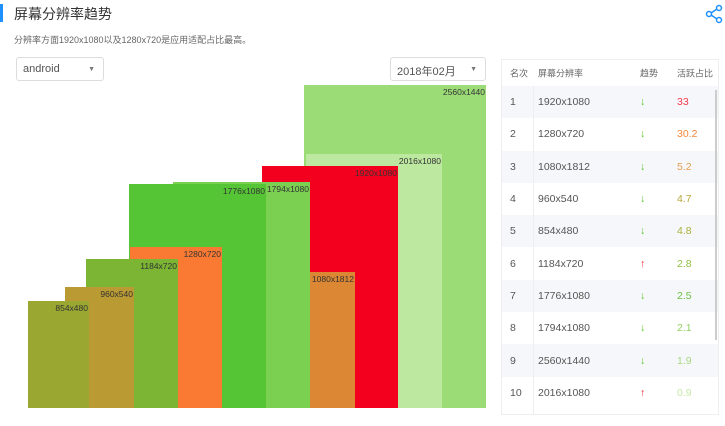 The image size is (725, 426). What do you see at coordinates (71, 308) in the screenshot?
I see `resolution-label: 854x480` at bounding box center [71, 308].